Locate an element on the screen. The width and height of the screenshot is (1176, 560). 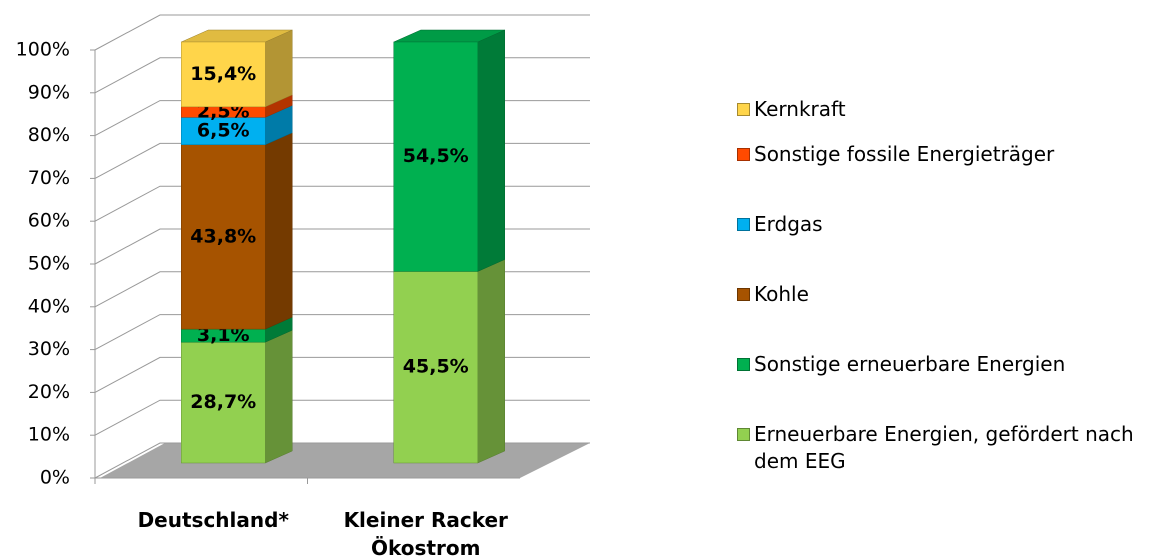
y-tick-label: 50% is located at coordinates (49, 264).